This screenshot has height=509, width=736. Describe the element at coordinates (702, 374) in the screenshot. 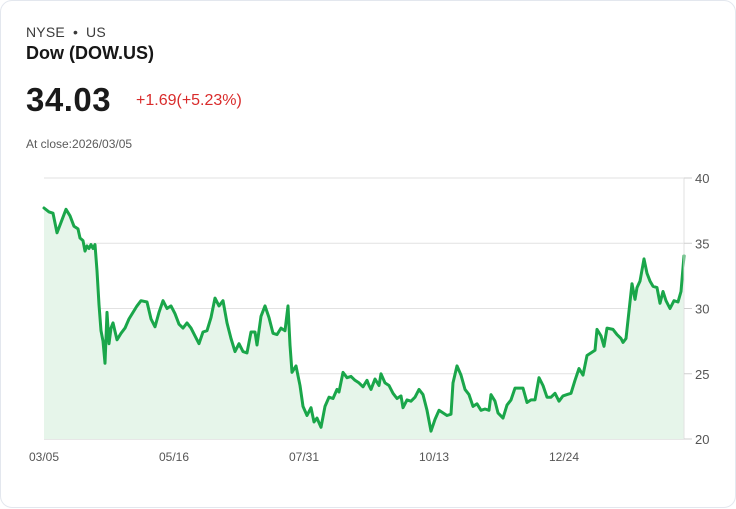

I see `y-tick-label: 25` at that location.